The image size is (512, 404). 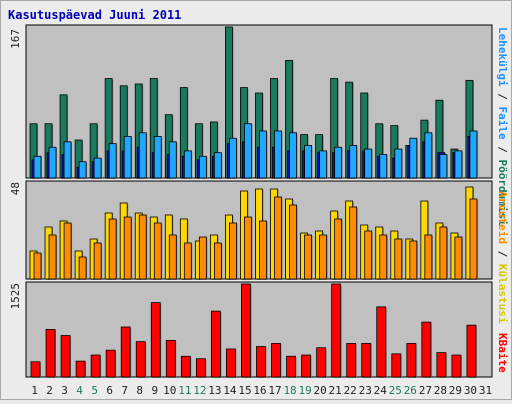 What do you see at coordinates (320, 390) in the screenshot?
I see `x-tick-label-20: 20` at bounding box center [320, 390].